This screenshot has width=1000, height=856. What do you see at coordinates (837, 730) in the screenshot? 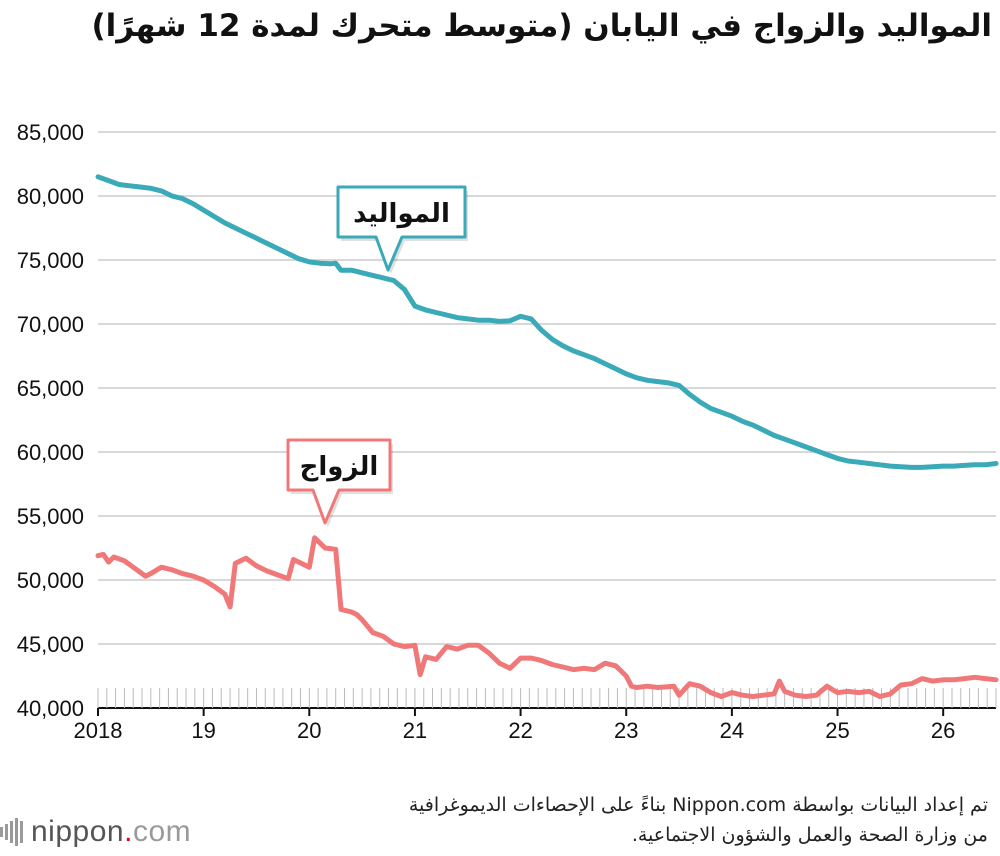
I see `x-tick-label: 25` at bounding box center [837, 730].